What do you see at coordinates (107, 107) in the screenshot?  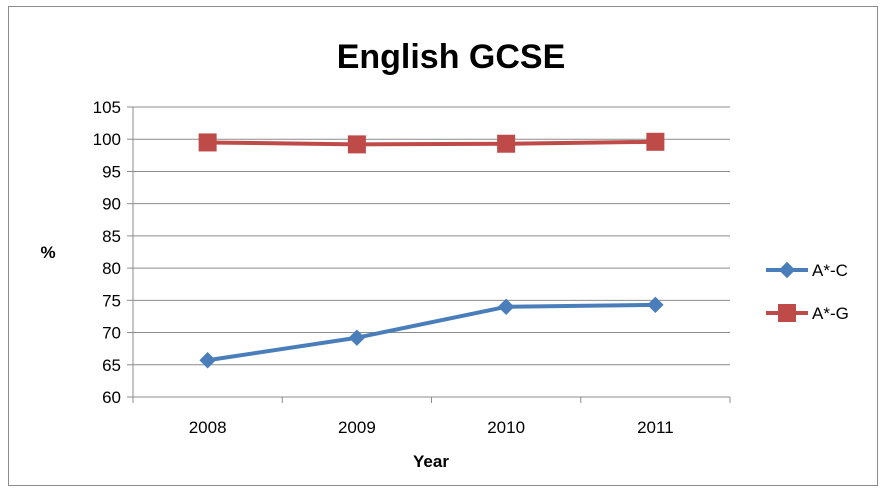 I see `y-tick-label: 105` at bounding box center [107, 107].